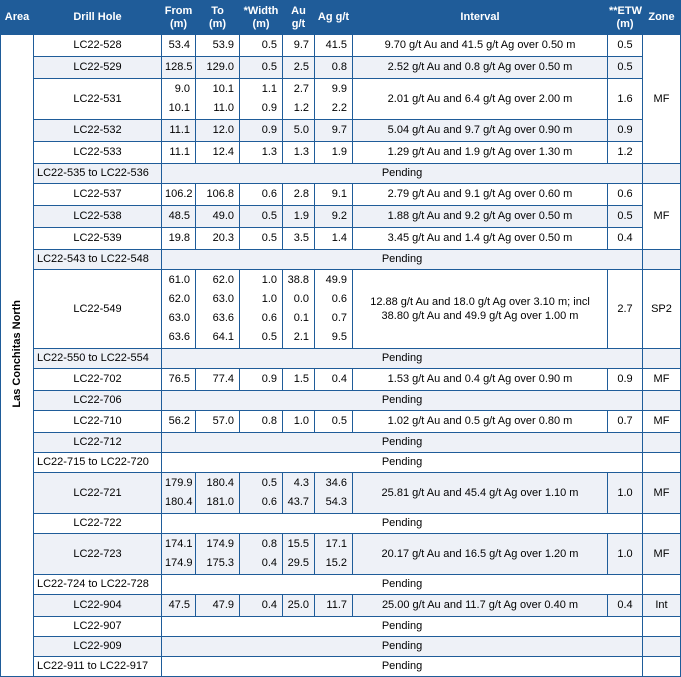  Describe the element at coordinates (97, 523) in the screenshot. I see `drill-hole-cell: LC22-722` at that location.